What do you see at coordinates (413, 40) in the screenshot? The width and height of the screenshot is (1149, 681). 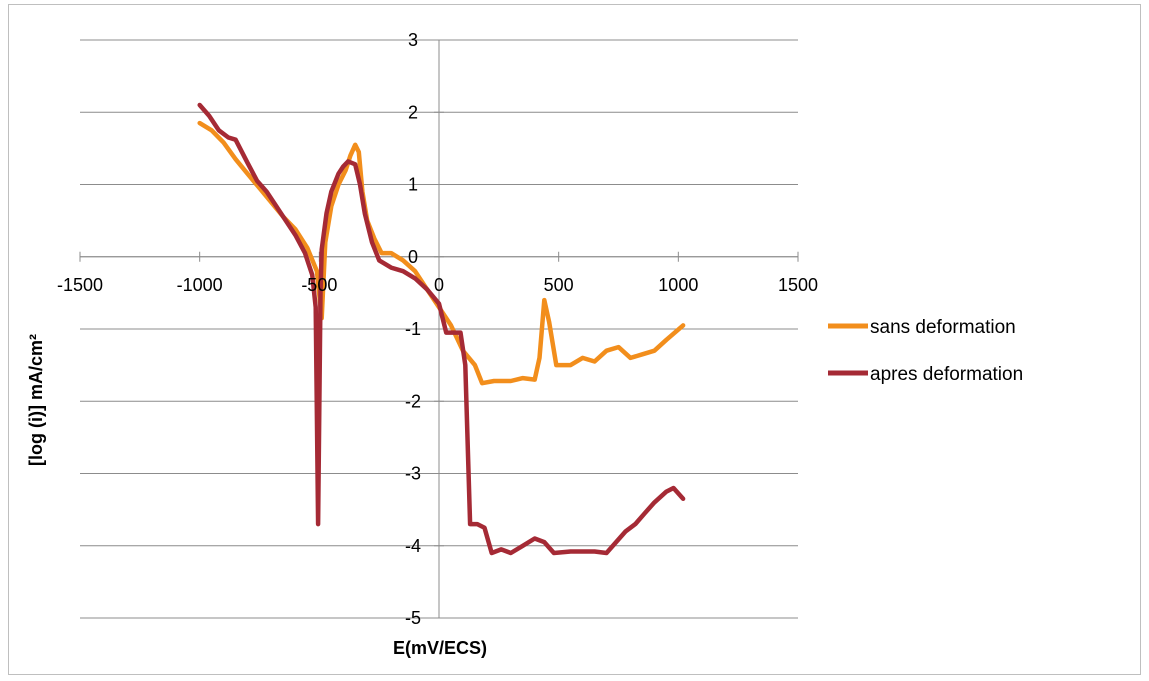 I see `y-tick-label: 3` at bounding box center [413, 40].